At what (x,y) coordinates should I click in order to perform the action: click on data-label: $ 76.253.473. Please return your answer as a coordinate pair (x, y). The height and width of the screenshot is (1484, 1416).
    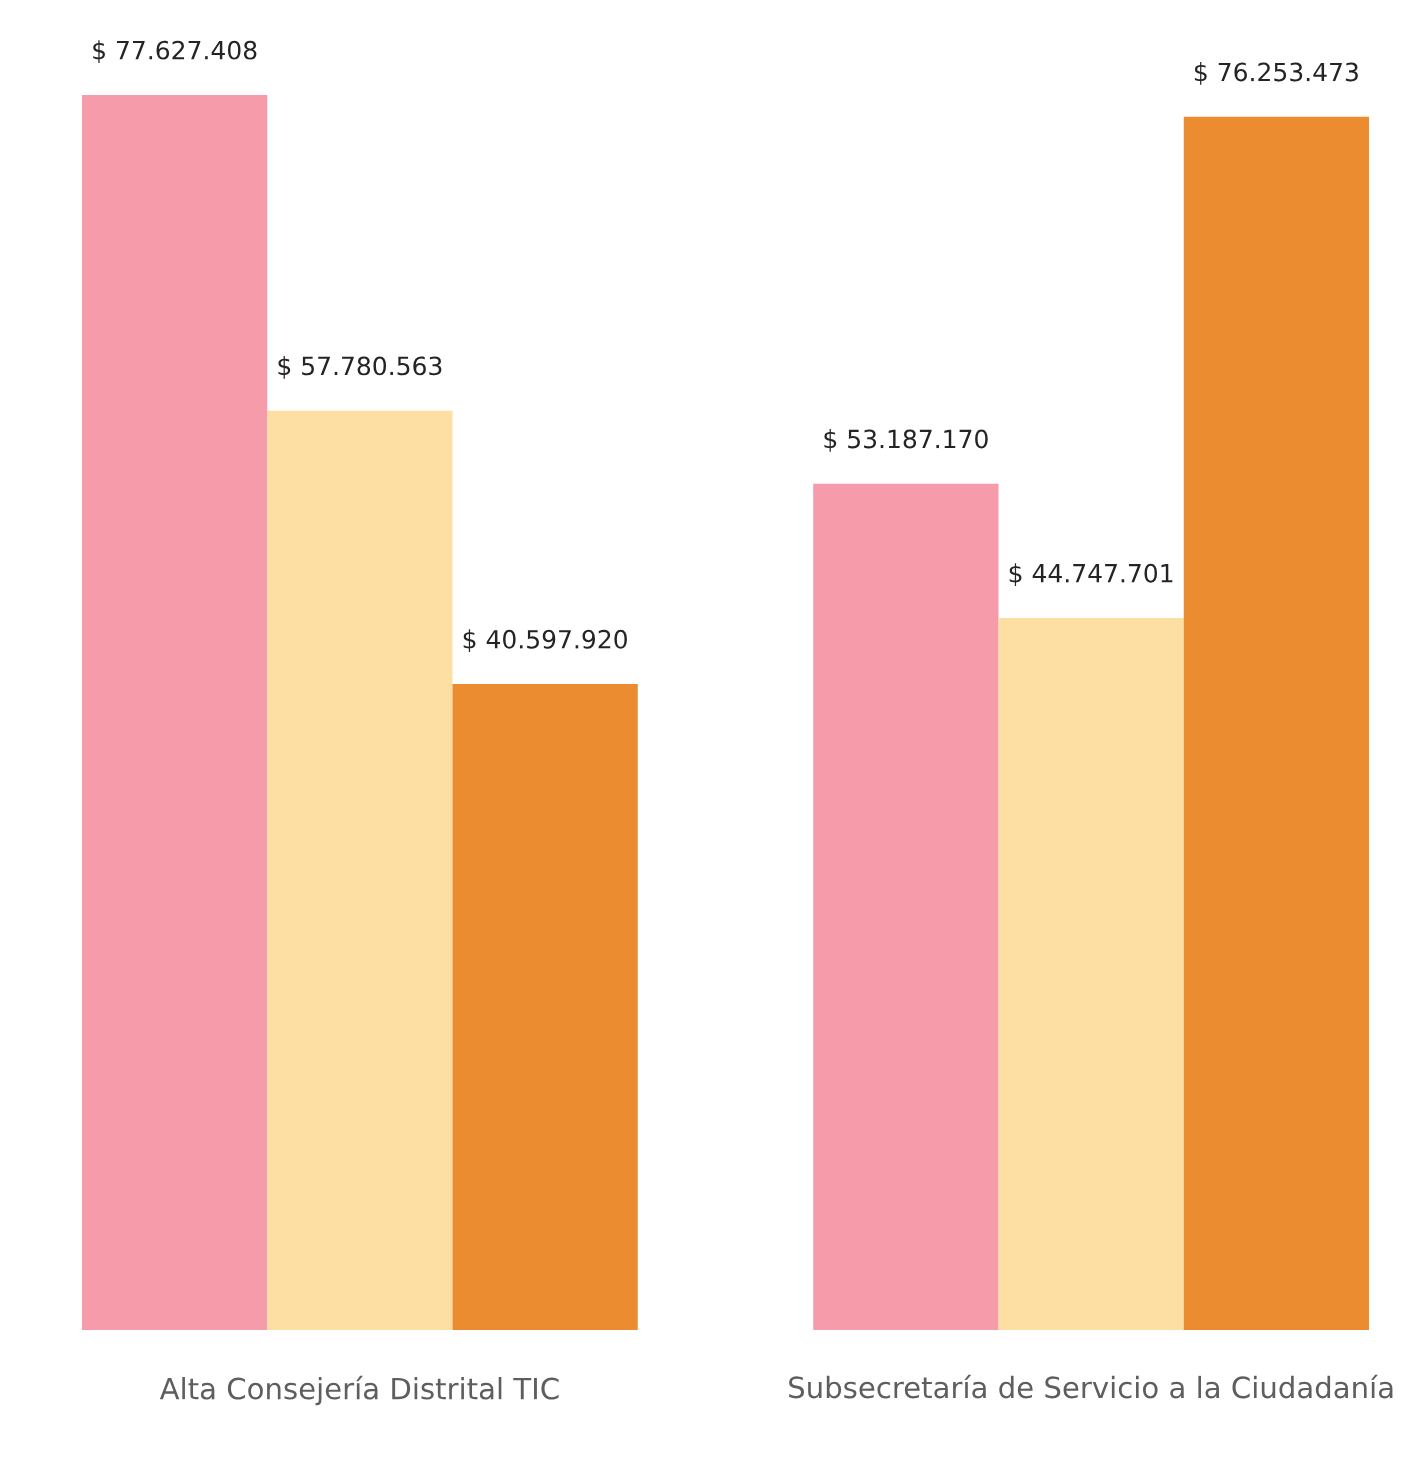
    Looking at the image, I should click on (1276, 73).